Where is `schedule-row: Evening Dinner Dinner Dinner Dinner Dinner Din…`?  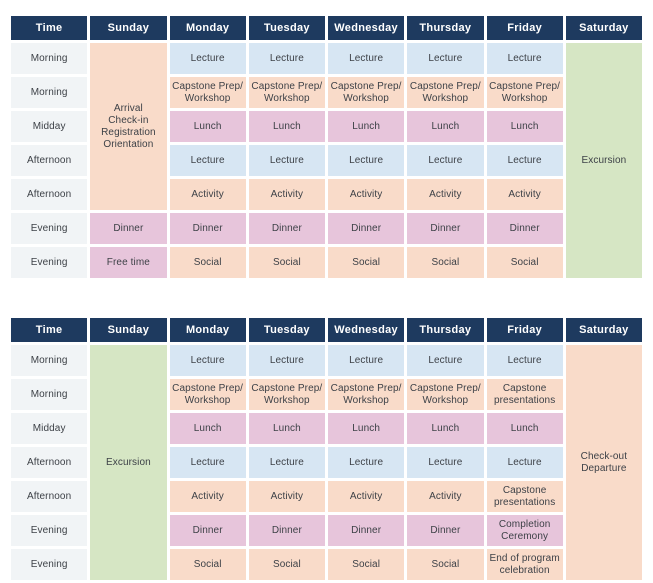
schedule-row: Evening Dinner Dinner Dinner Dinner Dinner Din… is located at coordinates (326, 228).